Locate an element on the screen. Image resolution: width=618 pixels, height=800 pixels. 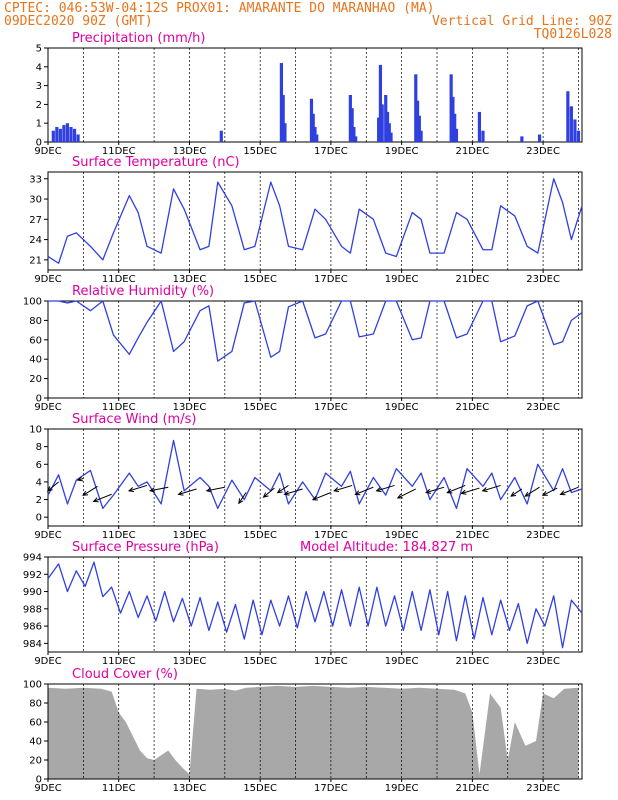
precipitation-title: Precipitation (mm/h) is located at coordinates (138, 38).